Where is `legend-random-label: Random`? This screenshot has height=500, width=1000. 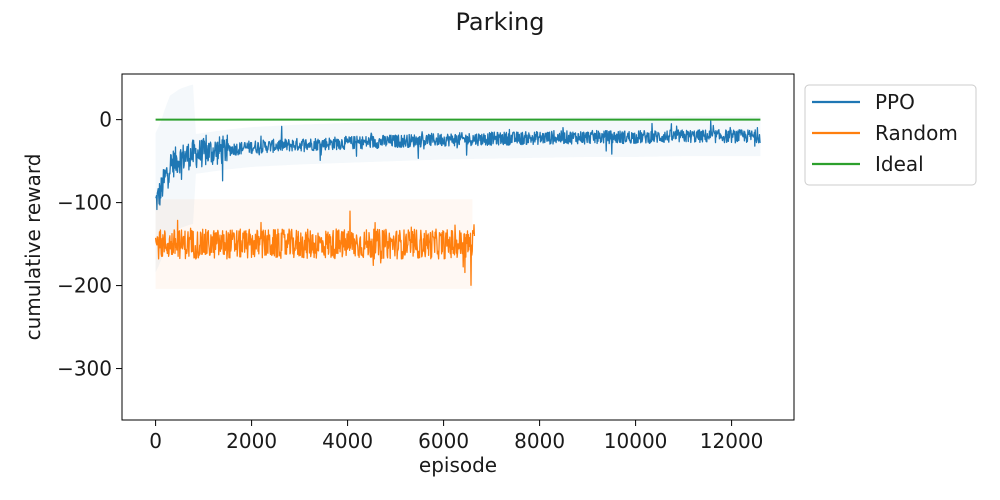 legend-random-label: Random is located at coordinates (916, 133).